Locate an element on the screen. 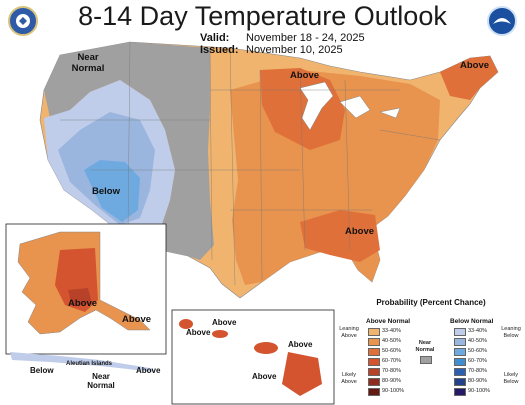 Image resolution: width=525 pixels, height=405 pixels. eagle-icon is located at coordinates (23, 21).